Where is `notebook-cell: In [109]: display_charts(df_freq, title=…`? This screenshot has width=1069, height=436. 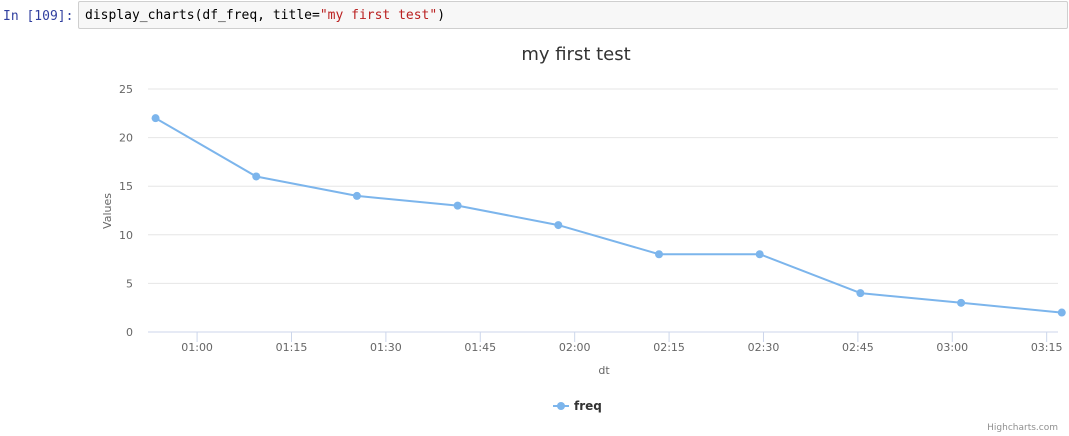 notebook-cell: In [109]: display_charts(df_freq, title=… is located at coordinates (534, 16).